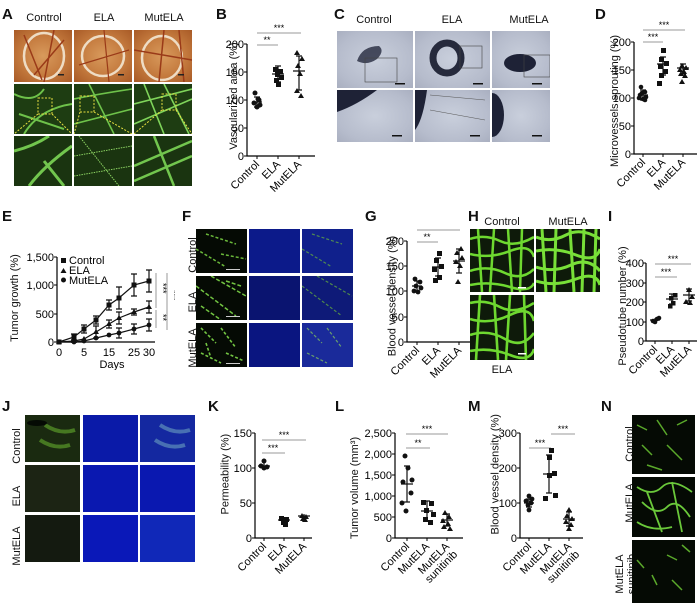  What do you see at coordinates (103, 161) in the screenshot?
I see `panel-a-inset-ela` at bounding box center [103, 161].